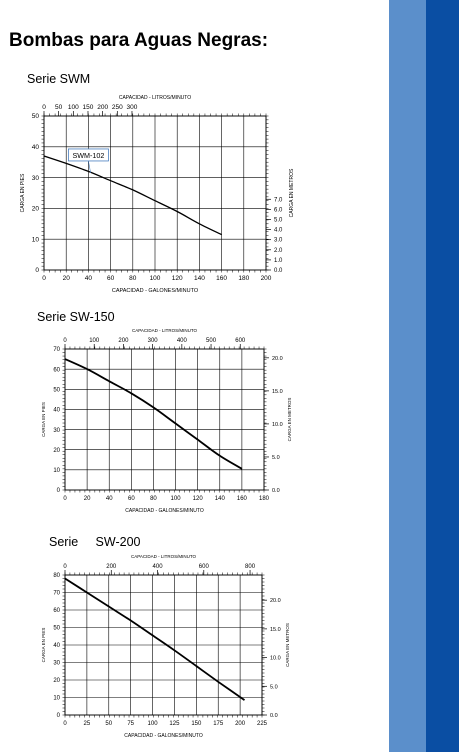 Image resolution: width=459 pixels, height=752 pixels. I want to click on right-tick-label: 7.0, so click(278, 200).